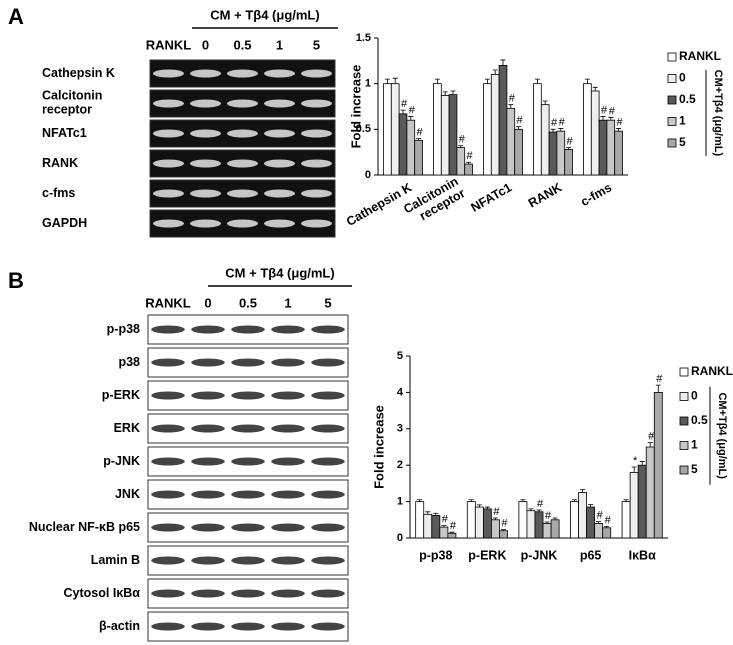  Describe the element at coordinates (400, 538) in the screenshot. I see `y-tick-label: 0` at that location.